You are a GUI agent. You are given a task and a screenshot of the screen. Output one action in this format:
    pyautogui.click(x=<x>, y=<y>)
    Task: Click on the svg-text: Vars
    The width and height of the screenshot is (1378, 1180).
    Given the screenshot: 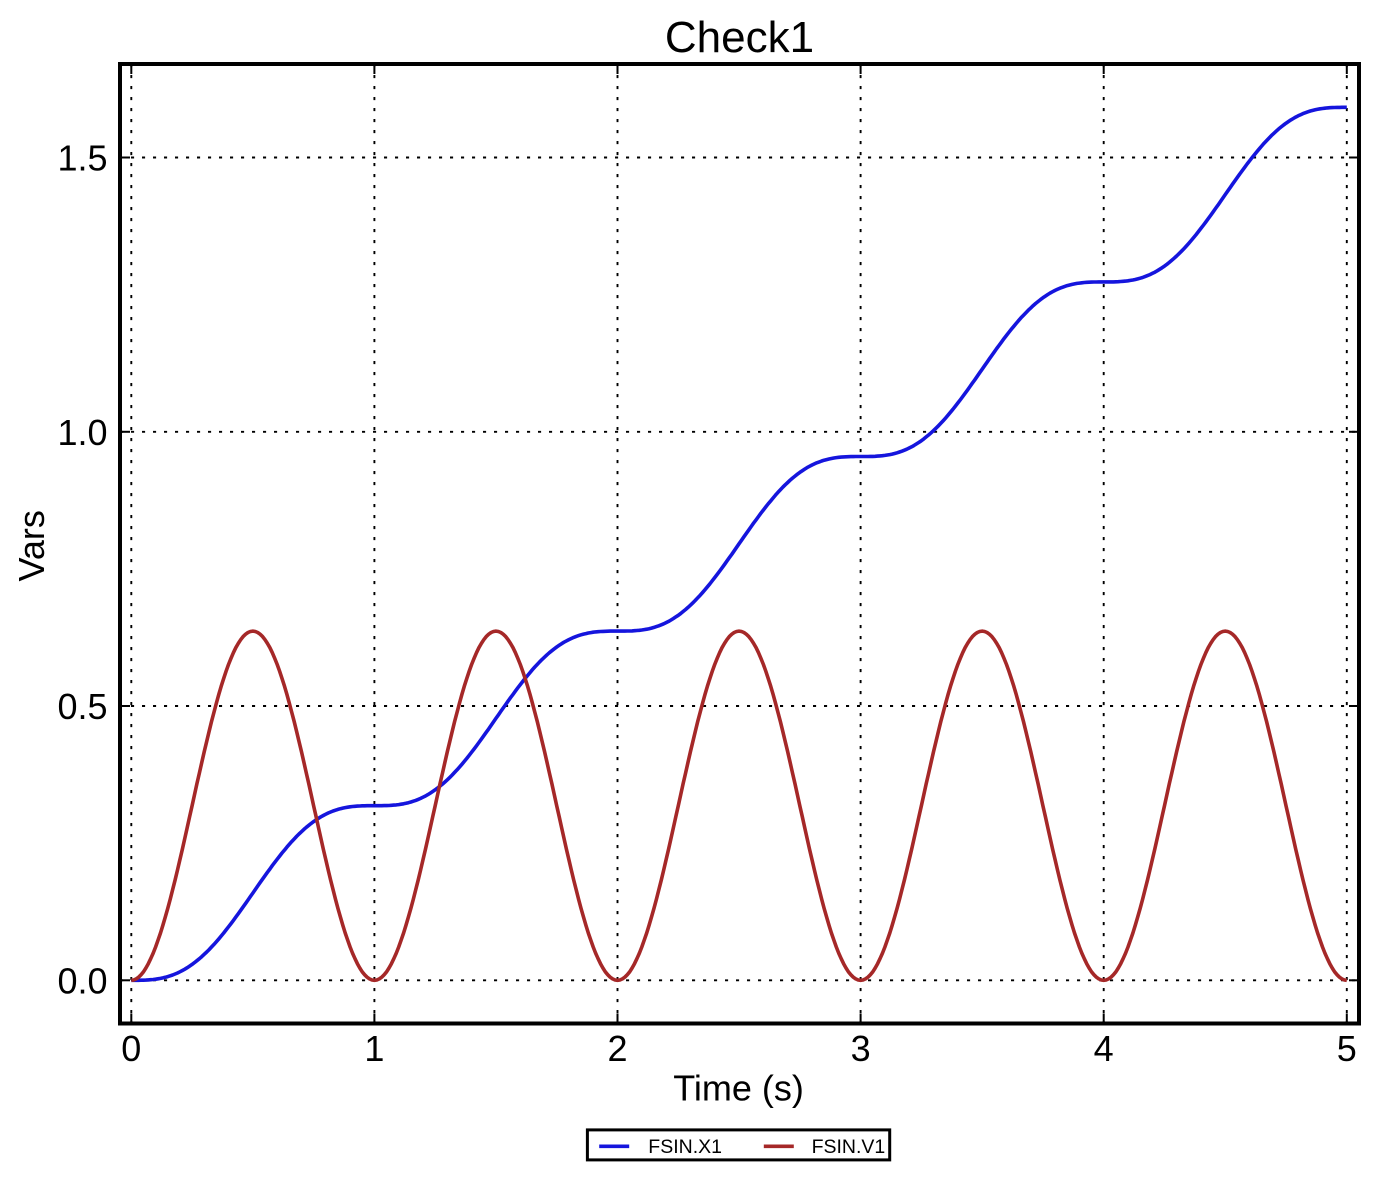 What is the action you would take?
    pyautogui.click(x=31, y=545)
    